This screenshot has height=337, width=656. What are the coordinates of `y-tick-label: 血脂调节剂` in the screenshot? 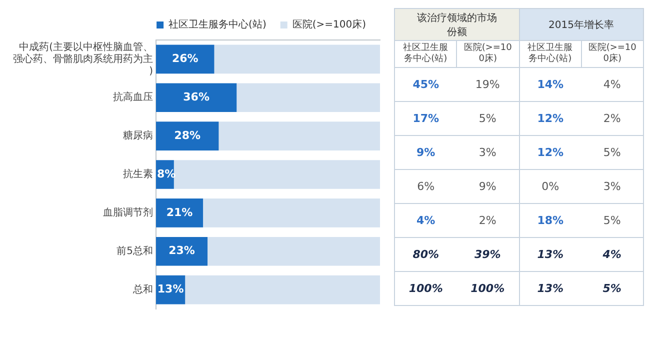 It's located at (128, 212).